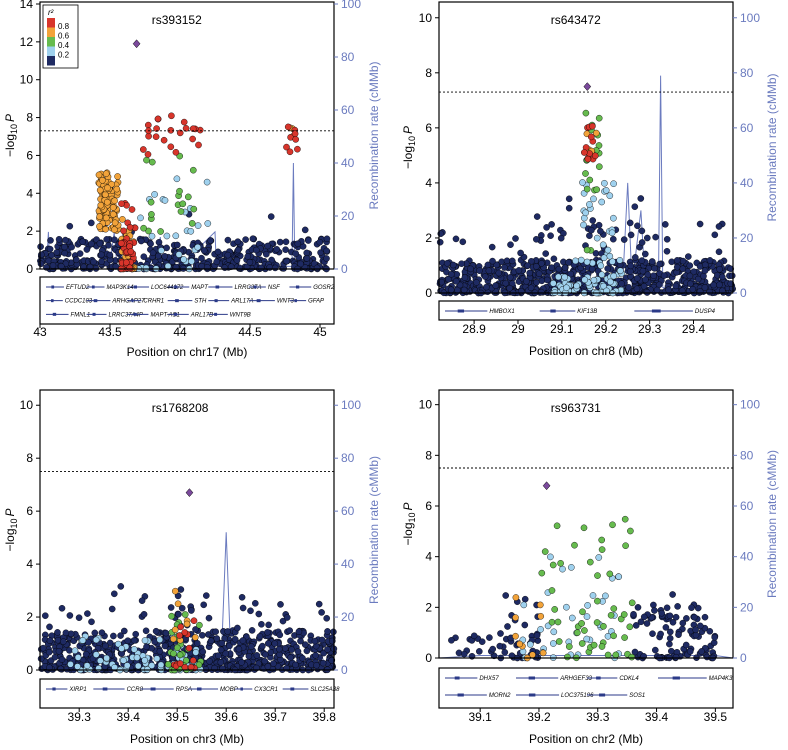 Image resolution: width=788 pixels, height=750 pixels. I want to click on panel-c-gene-exon, so click(54, 689).